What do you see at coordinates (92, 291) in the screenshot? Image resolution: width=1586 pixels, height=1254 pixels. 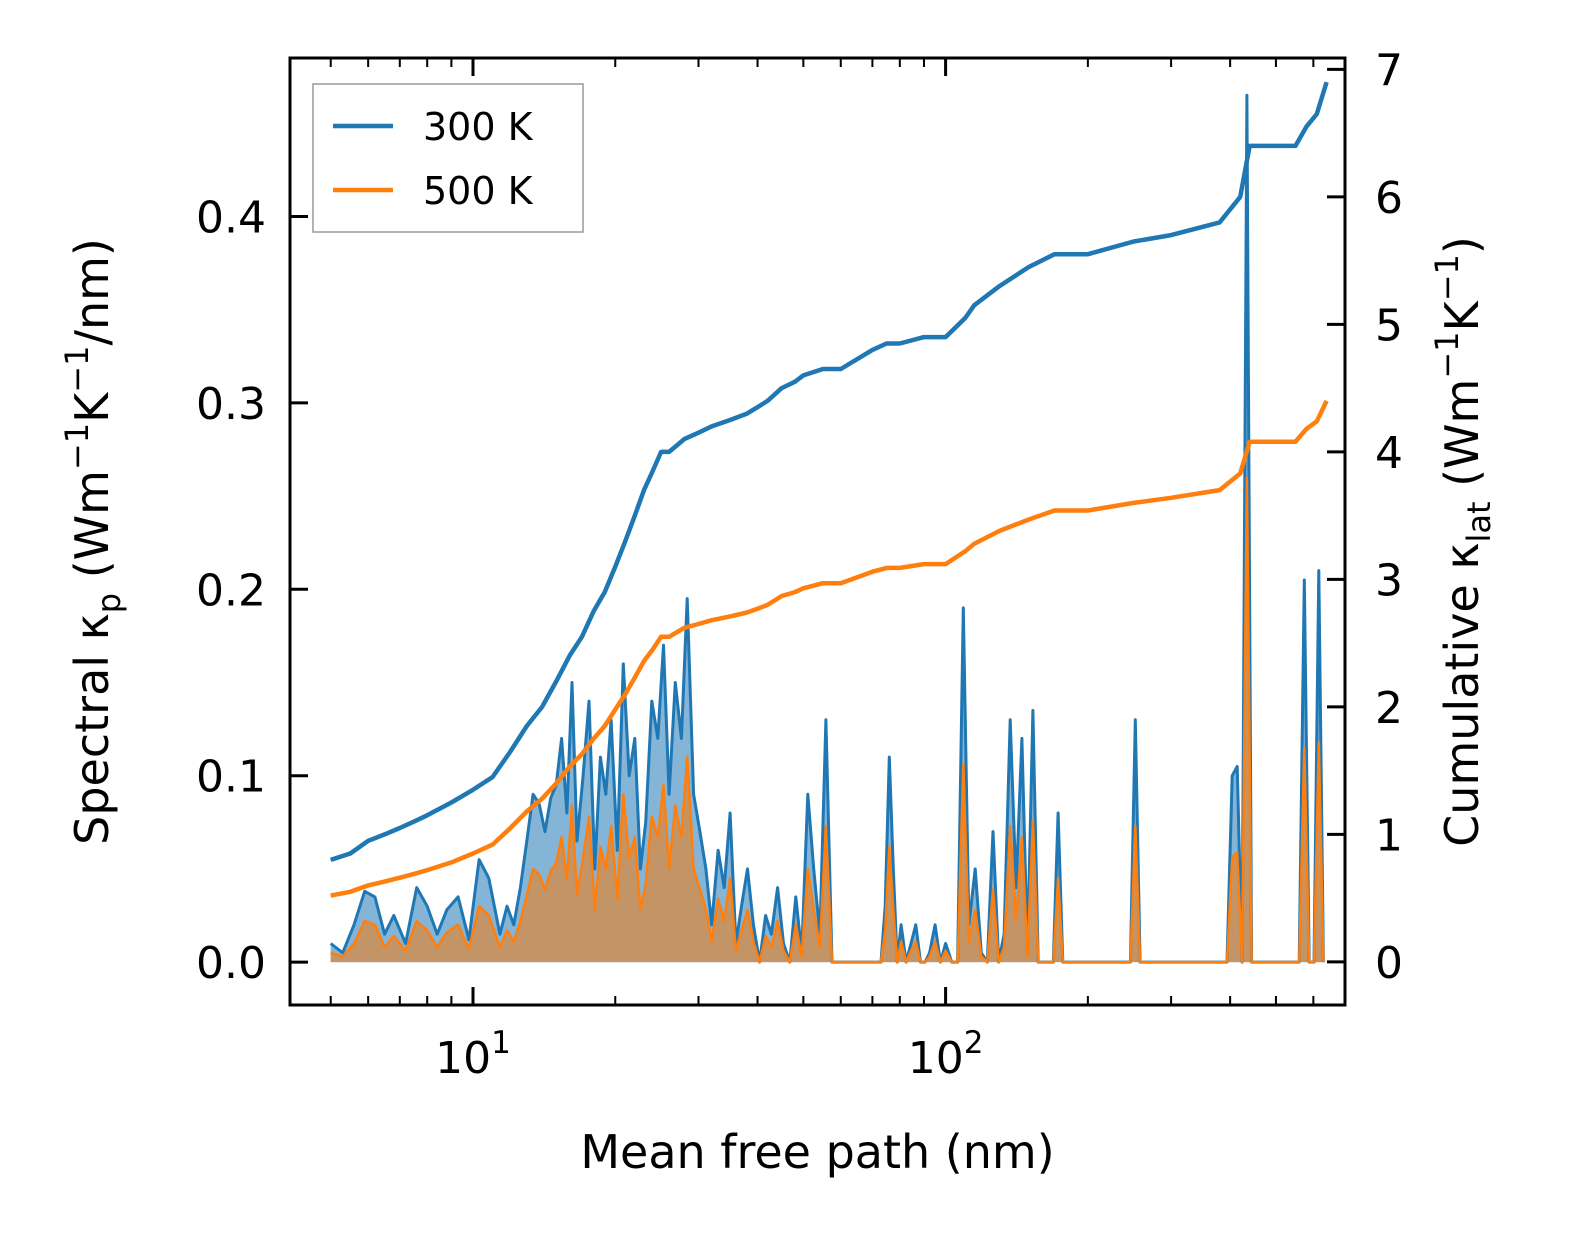 I see `y-left-axis-title-close: /nm)` at bounding box center [92, 291].